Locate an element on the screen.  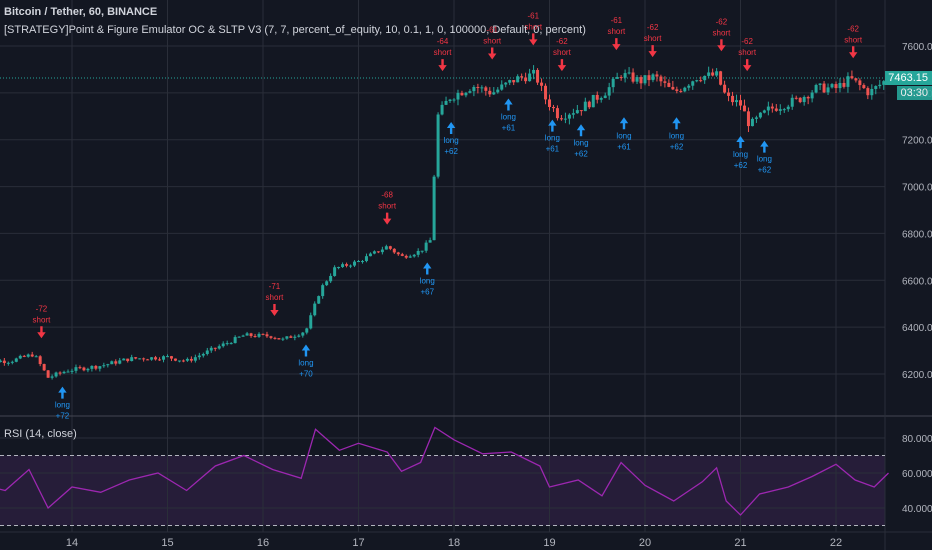
last-price-tag: 7463.15 is located at coordinates (908, 78).